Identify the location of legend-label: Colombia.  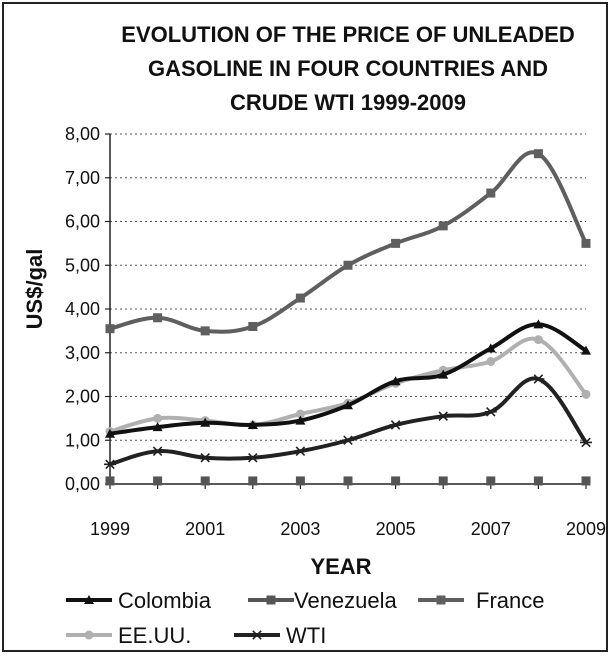
(165, 600).